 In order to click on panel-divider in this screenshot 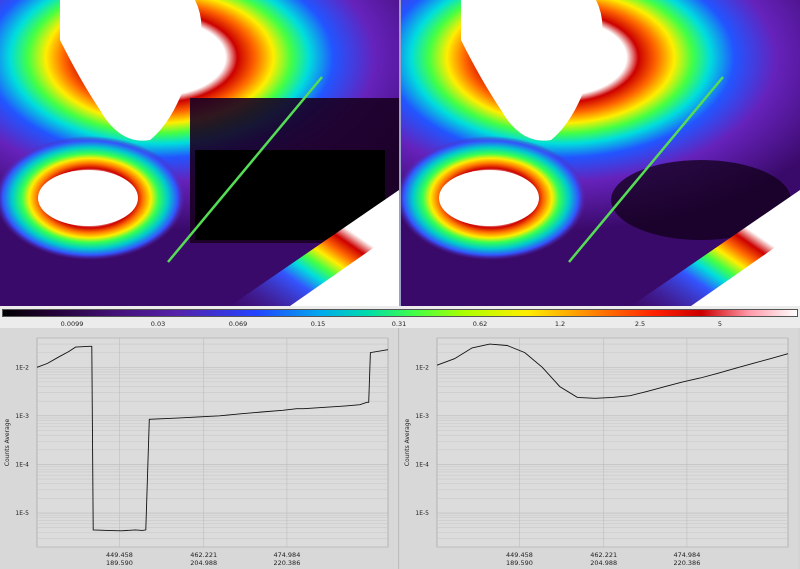, I will do `click(400, 153)`.